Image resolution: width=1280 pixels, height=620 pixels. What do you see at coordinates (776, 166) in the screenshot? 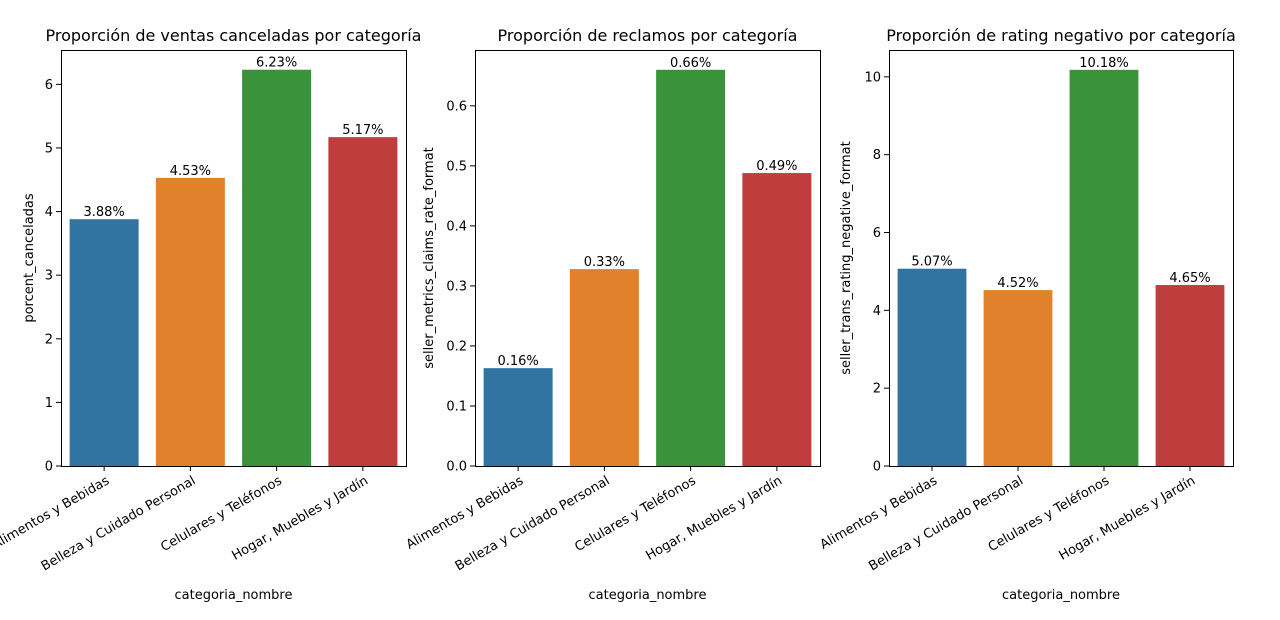
I see `data-label: 0.49%` at bounding box center [776, 166].